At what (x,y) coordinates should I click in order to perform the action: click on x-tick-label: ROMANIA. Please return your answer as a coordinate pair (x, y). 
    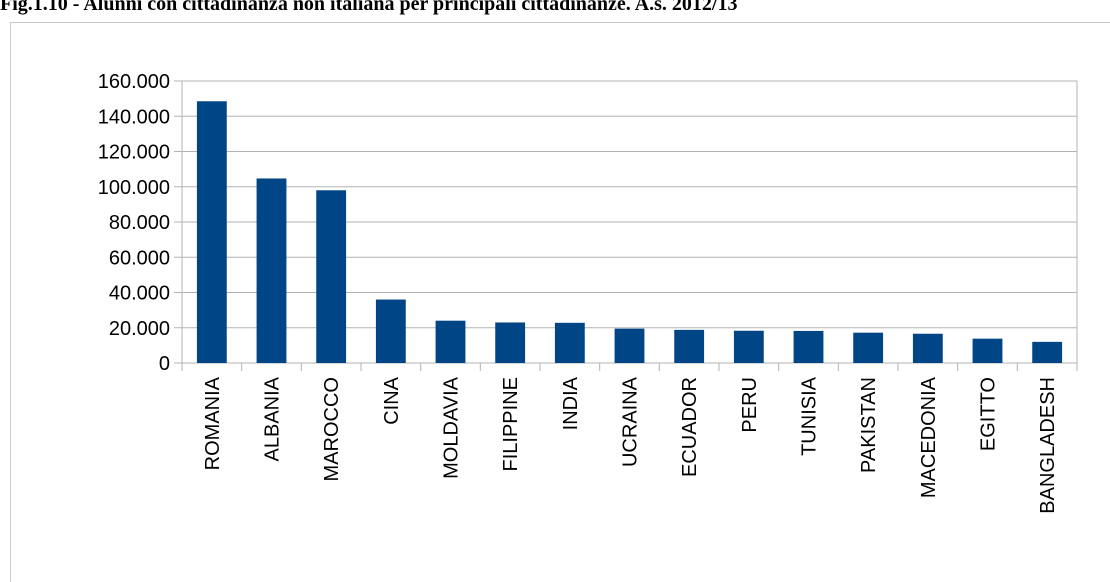
    Looking at the image, I should click on (213, 423).